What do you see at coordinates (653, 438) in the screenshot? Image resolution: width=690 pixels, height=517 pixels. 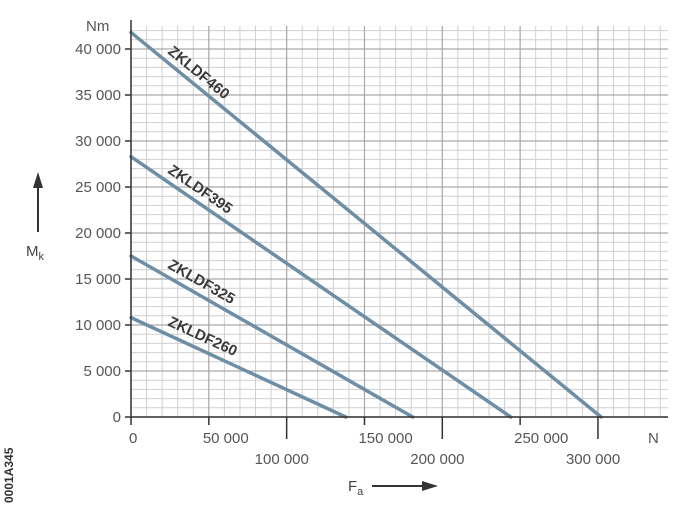 I see `x-axis-unit: N` at bounding box center [653, 438].